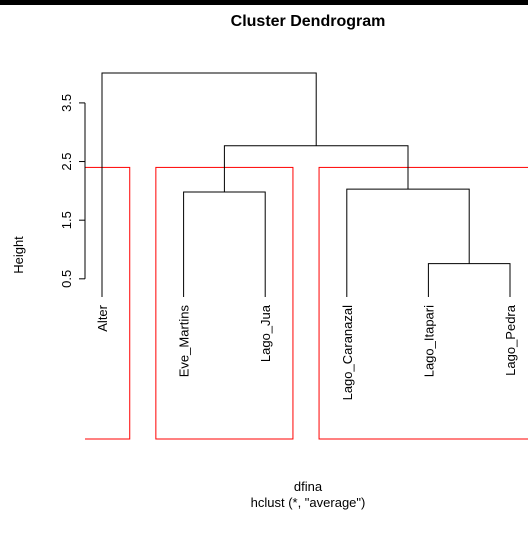  Describe the element at coordinates (308, 502) in the screenshot. I see `subtitle: hclust (*, "average")` at that location.